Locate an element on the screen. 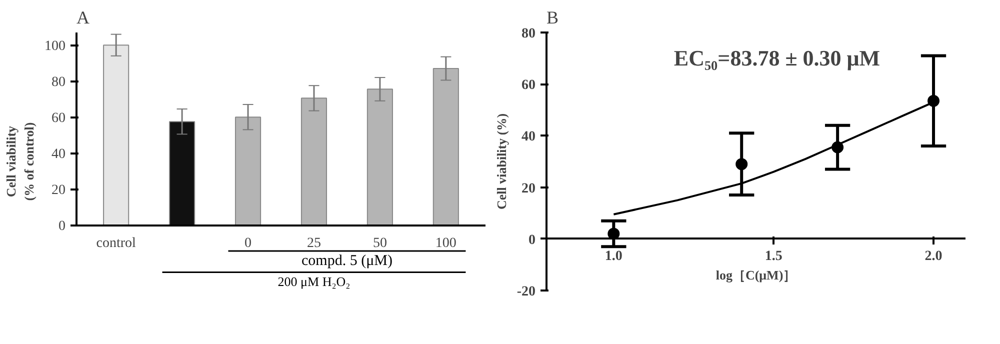 This screenshot has width=1000, height=344. chart-title: A is located at coordinates (83, 18).